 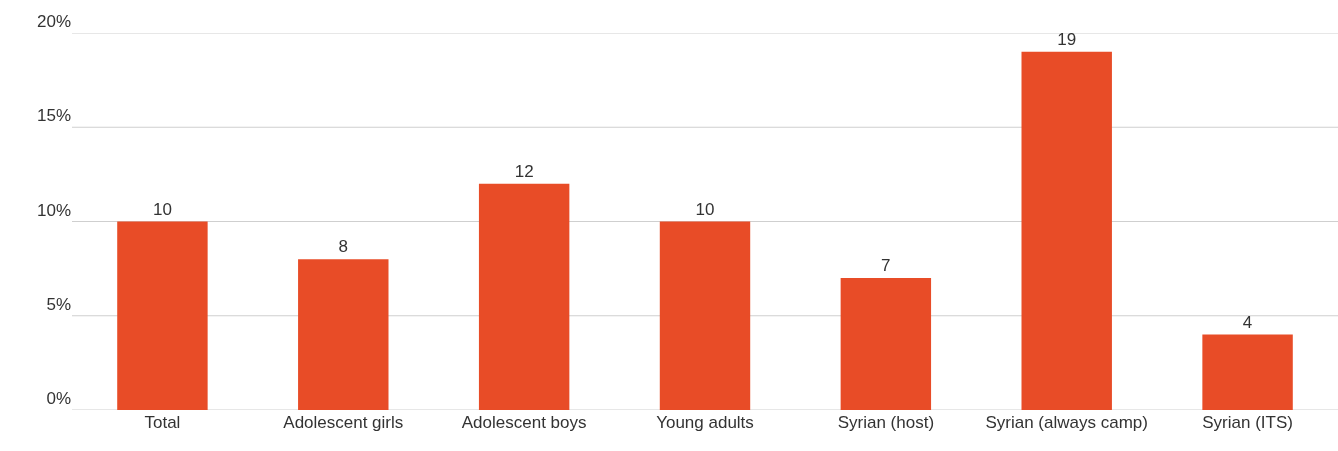 I want to click on y-tick-label: 20%, so click(x=53, y=22).